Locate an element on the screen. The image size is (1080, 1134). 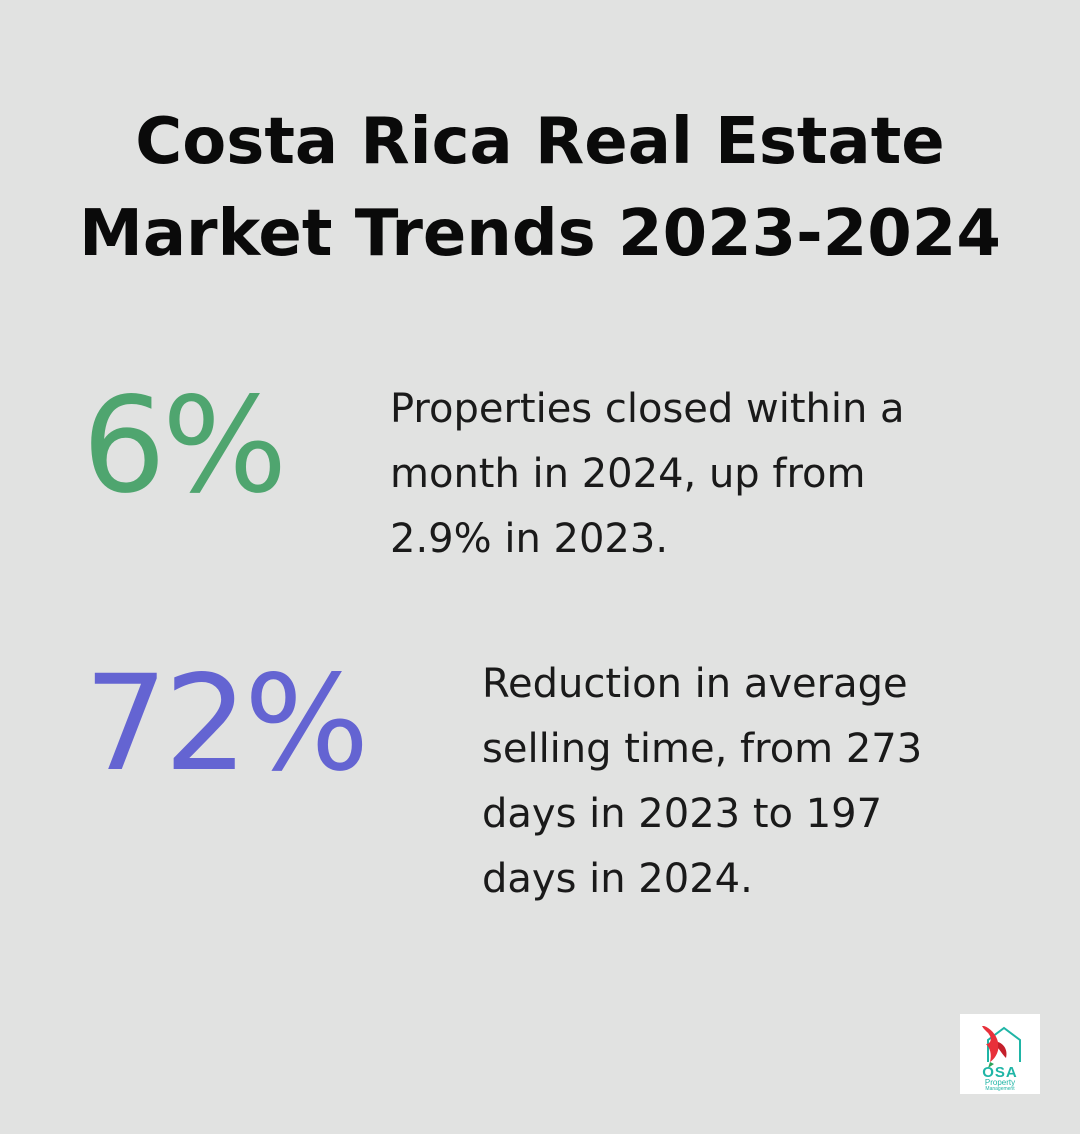
description-line: Reduction in average is located at coordinates (695, 684).